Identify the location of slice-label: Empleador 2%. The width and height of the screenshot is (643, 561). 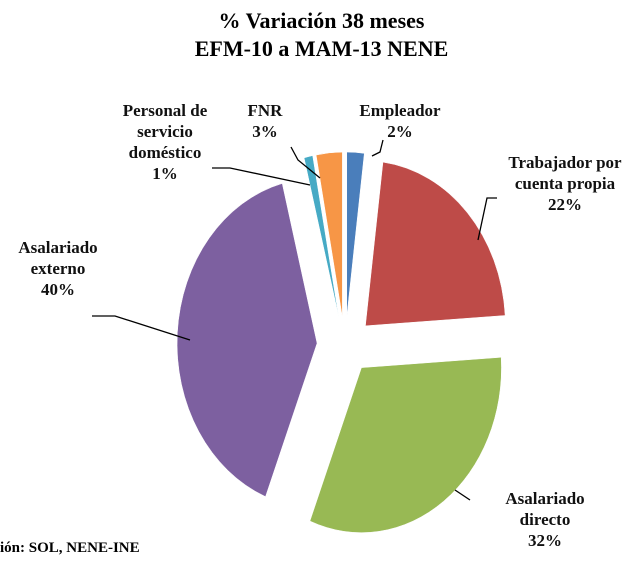
(400, 121).